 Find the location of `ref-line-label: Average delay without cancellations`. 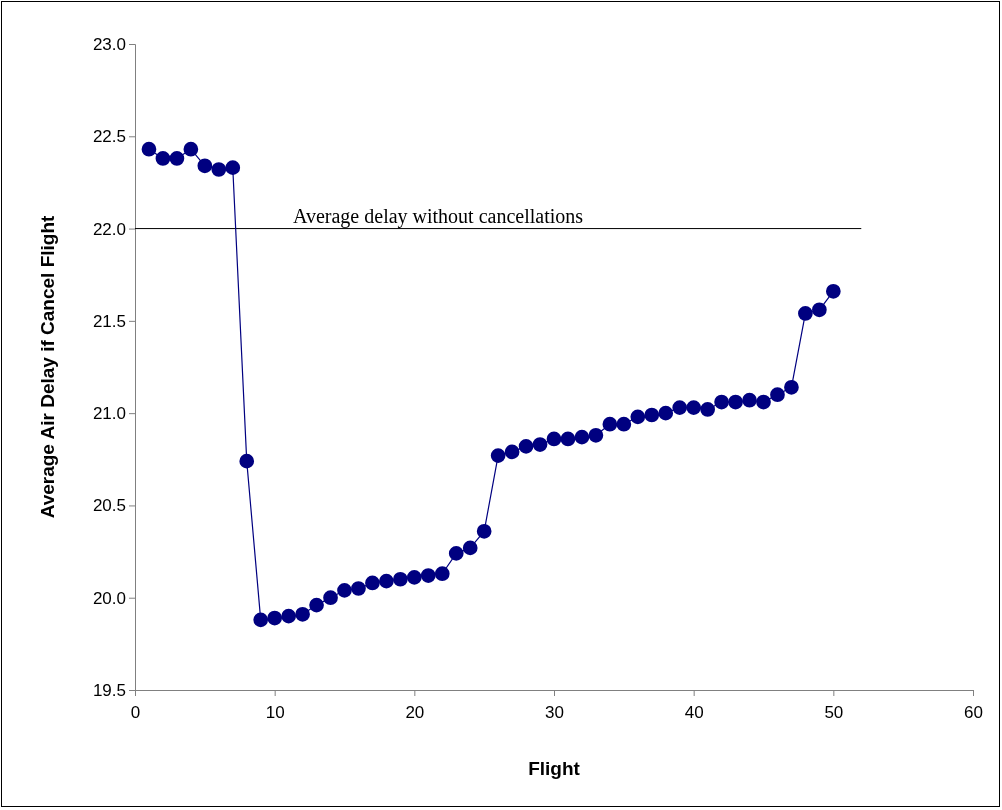

ref-line-label: Average delay without cancellations is located at coordinates (438, 216).